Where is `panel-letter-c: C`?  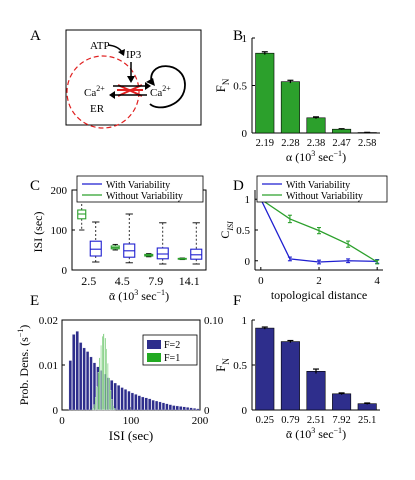
panel-letter-c: C is located at coordinates (35, 186).